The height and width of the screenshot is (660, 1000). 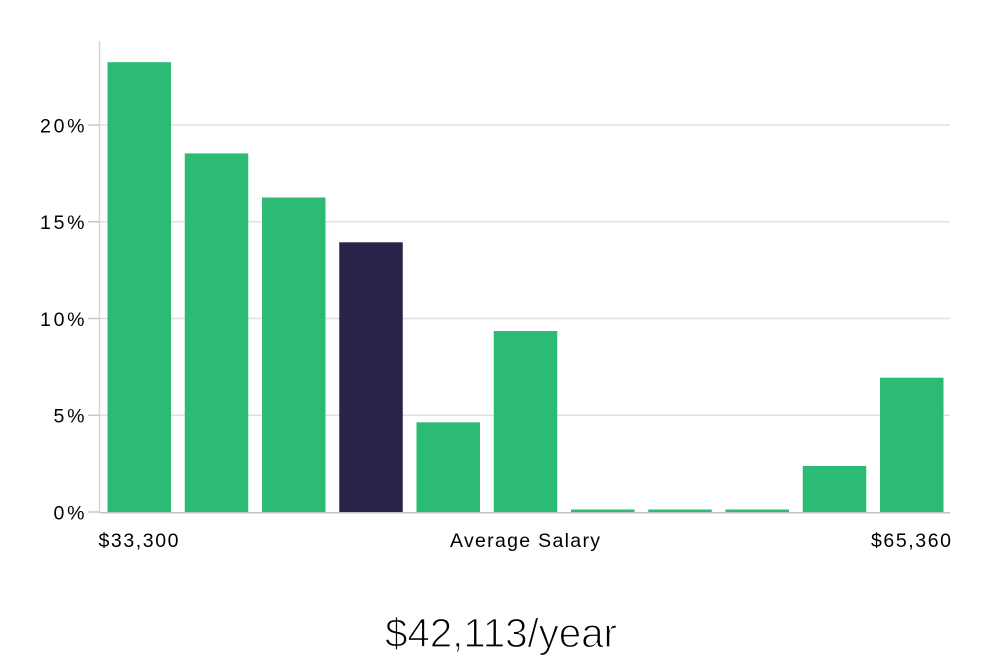 What do you see at coordinates (911, 541) in the screenshot?
I see `svg-text: $65,360` at bounding box center [911, 541].